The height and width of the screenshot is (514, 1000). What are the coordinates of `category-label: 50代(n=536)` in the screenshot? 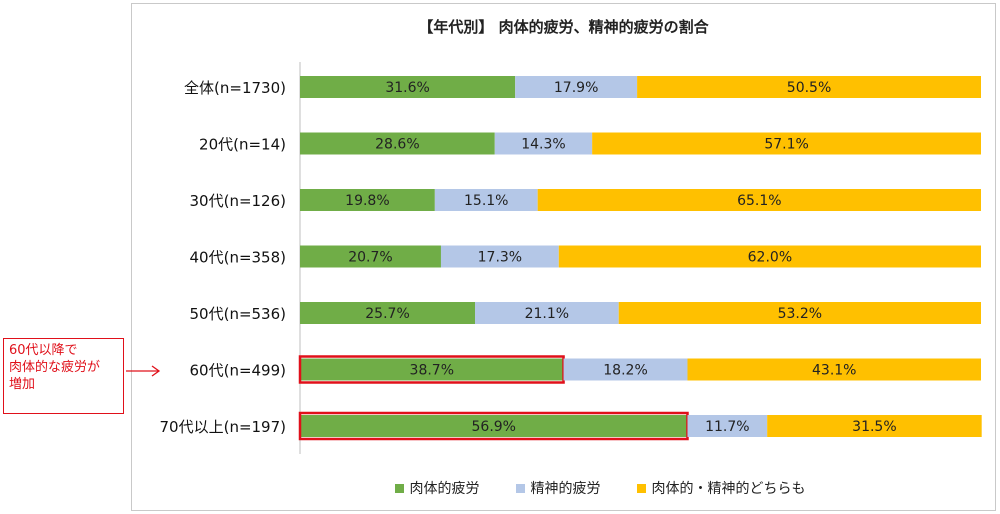 It's located at (238, 314).